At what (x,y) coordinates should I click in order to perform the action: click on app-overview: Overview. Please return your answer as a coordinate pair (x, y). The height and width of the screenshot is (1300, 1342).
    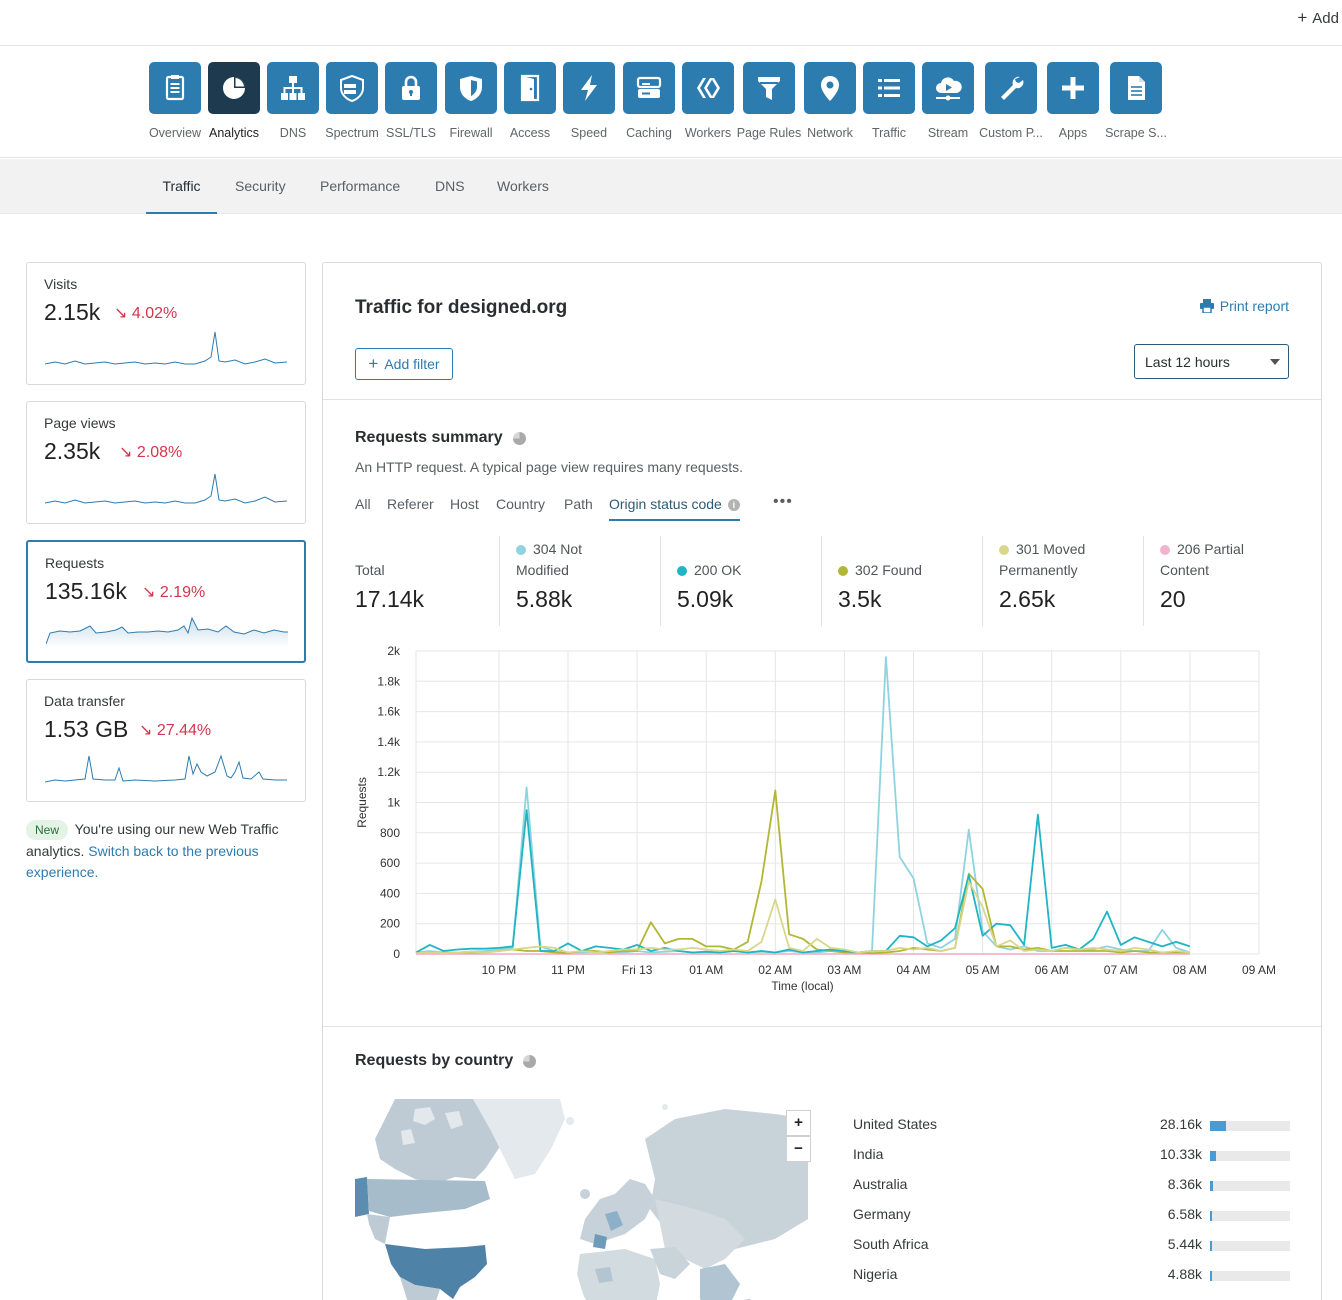
    Looking at the image, I should click on (175, 101).